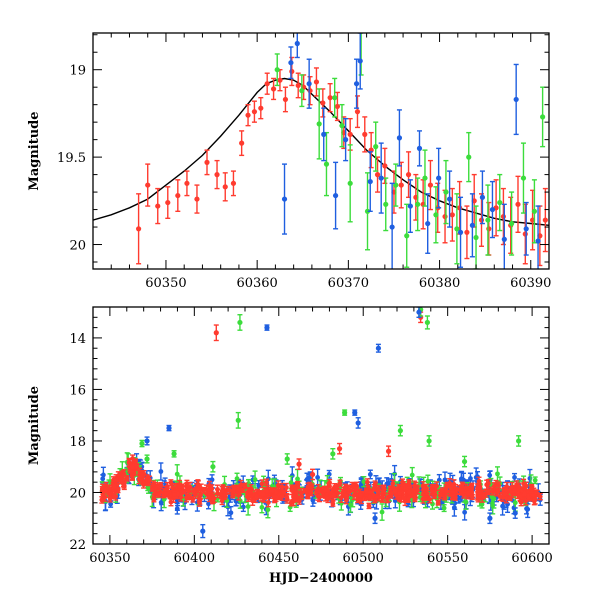  I want to click on x-tick-label: 60370, so click(348, 283).